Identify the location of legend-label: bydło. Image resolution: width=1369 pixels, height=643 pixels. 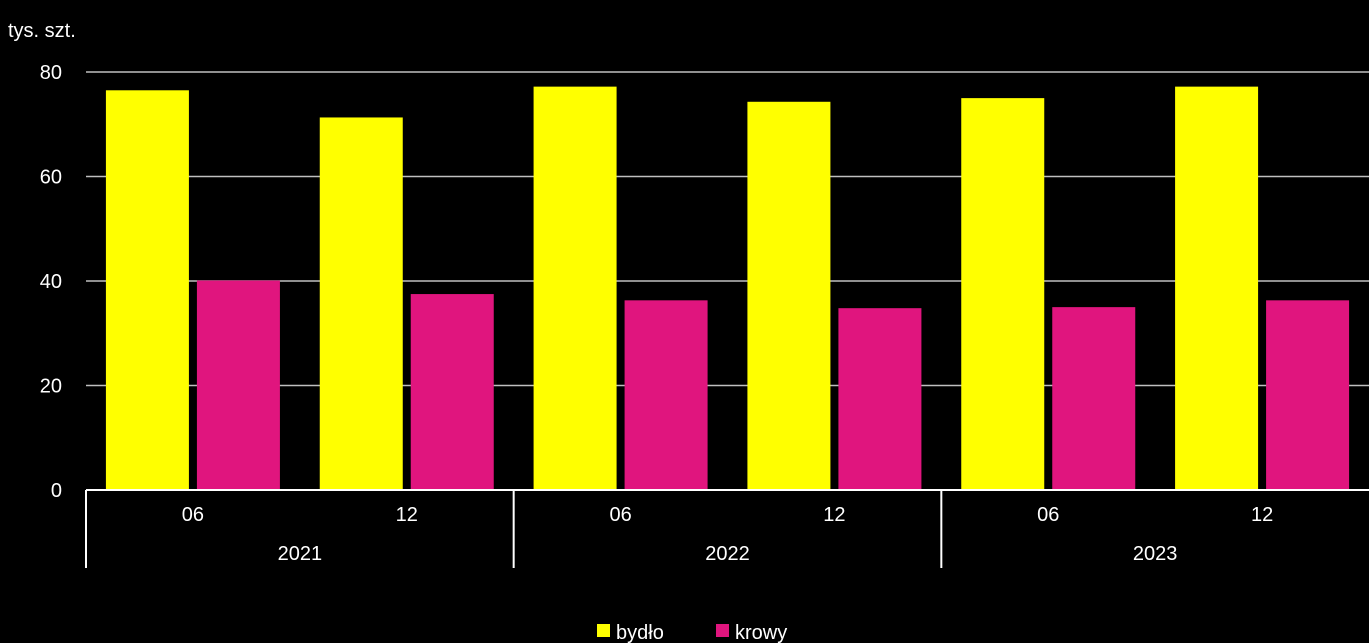
(640, 632).